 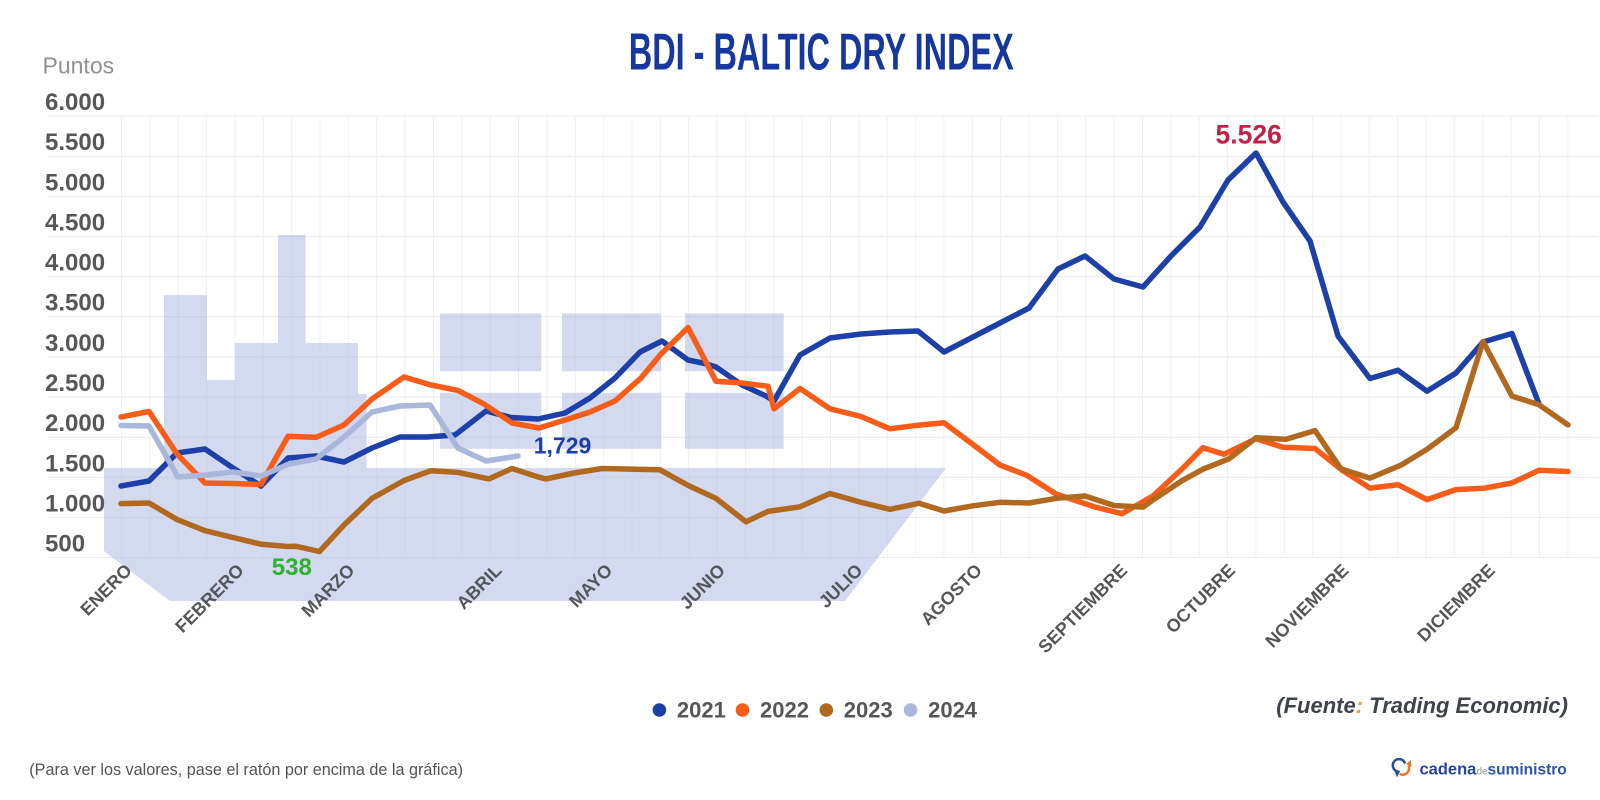 What do you see at coordinates (1483, 772) in the screenshot?
I see `svg-text: de` at bounding box center [1483, 772].